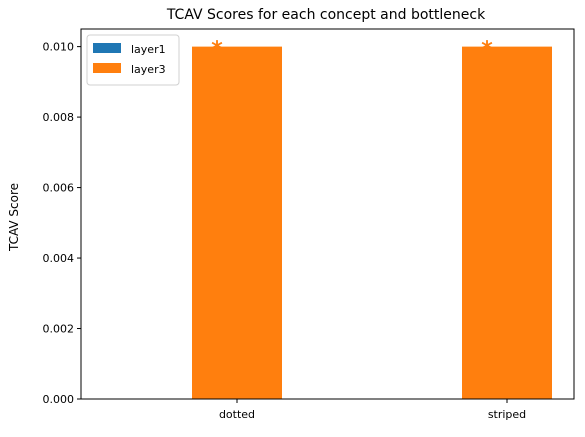 Image resolution: width=585 pixels, height=437 pixels. What do you see at coordinates (14, 217) in the screenshot?
I see `y-axis-label: TCAV Score` at bounding box center [14, 217].